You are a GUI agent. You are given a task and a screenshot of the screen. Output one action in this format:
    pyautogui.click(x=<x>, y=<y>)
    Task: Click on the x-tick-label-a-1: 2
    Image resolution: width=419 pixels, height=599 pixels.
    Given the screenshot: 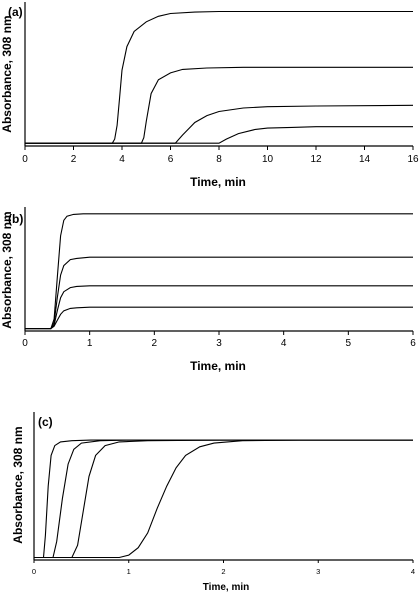 What is the action you would take?
    pyautogui.click(x=74, y=159)
    